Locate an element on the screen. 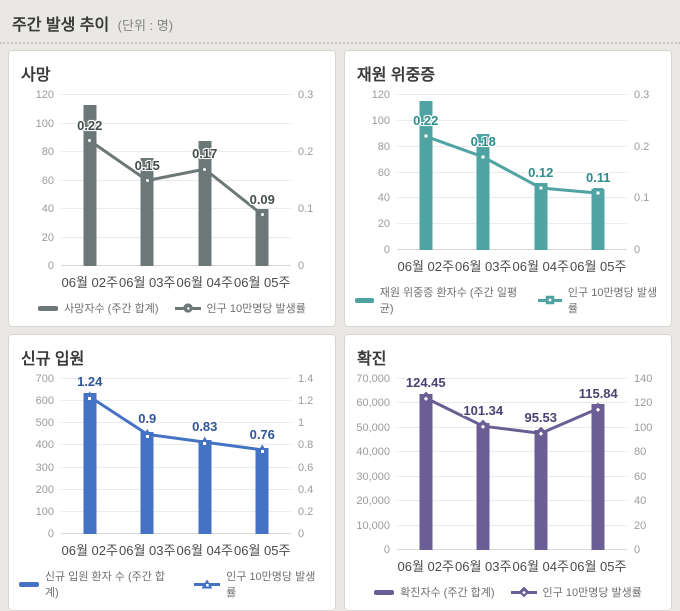 Image resolution: width=680 pixels, height=611 pixels. y-axis-tick-right: 1.2 is located at coordinates (306, 401).